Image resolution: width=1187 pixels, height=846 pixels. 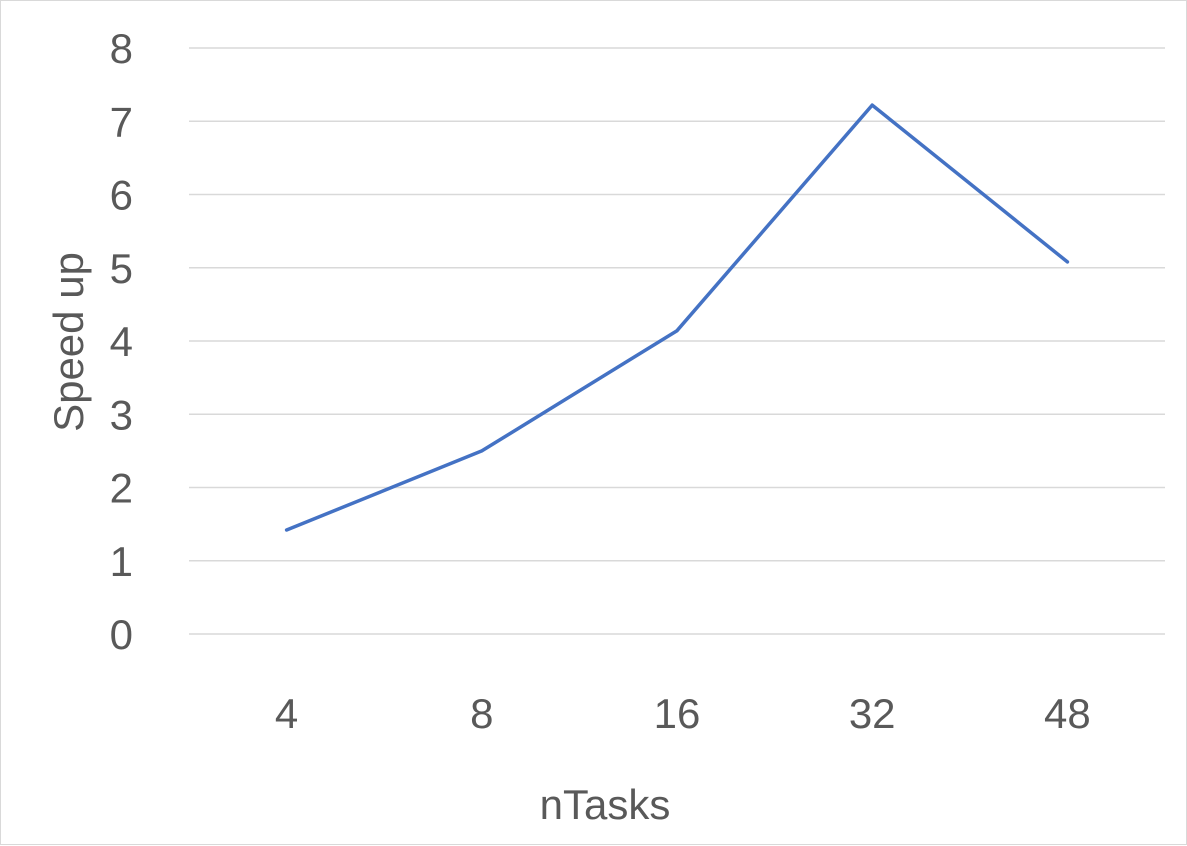 What do you see at coordinates (121, 414) in the screenshot?
I see `y-tick-label: 3` at bounding box center [121, 414].